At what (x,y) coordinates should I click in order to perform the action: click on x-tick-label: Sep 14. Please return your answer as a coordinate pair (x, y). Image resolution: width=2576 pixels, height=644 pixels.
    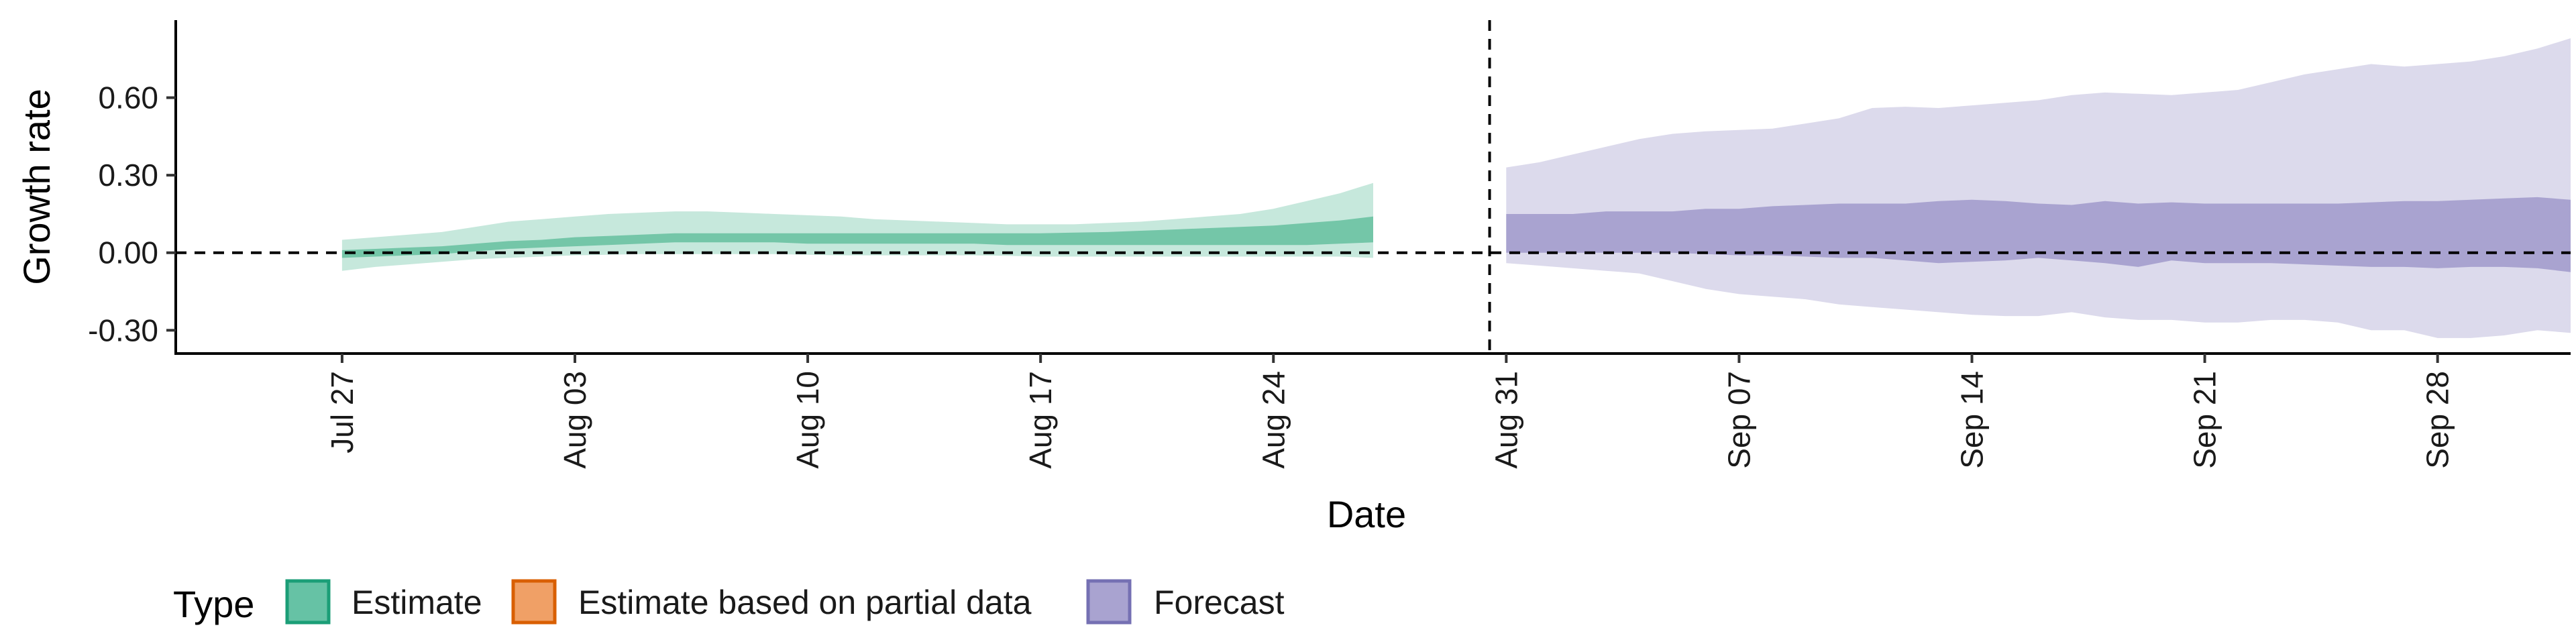
    Looking at the image, I should click on (1972, 420).